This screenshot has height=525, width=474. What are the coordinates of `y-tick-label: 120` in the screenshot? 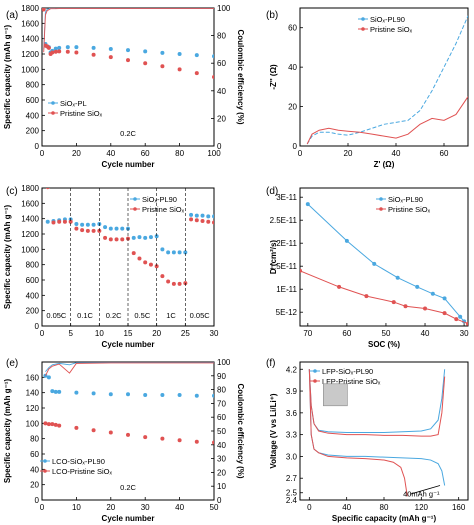 It's located at (33, 408).